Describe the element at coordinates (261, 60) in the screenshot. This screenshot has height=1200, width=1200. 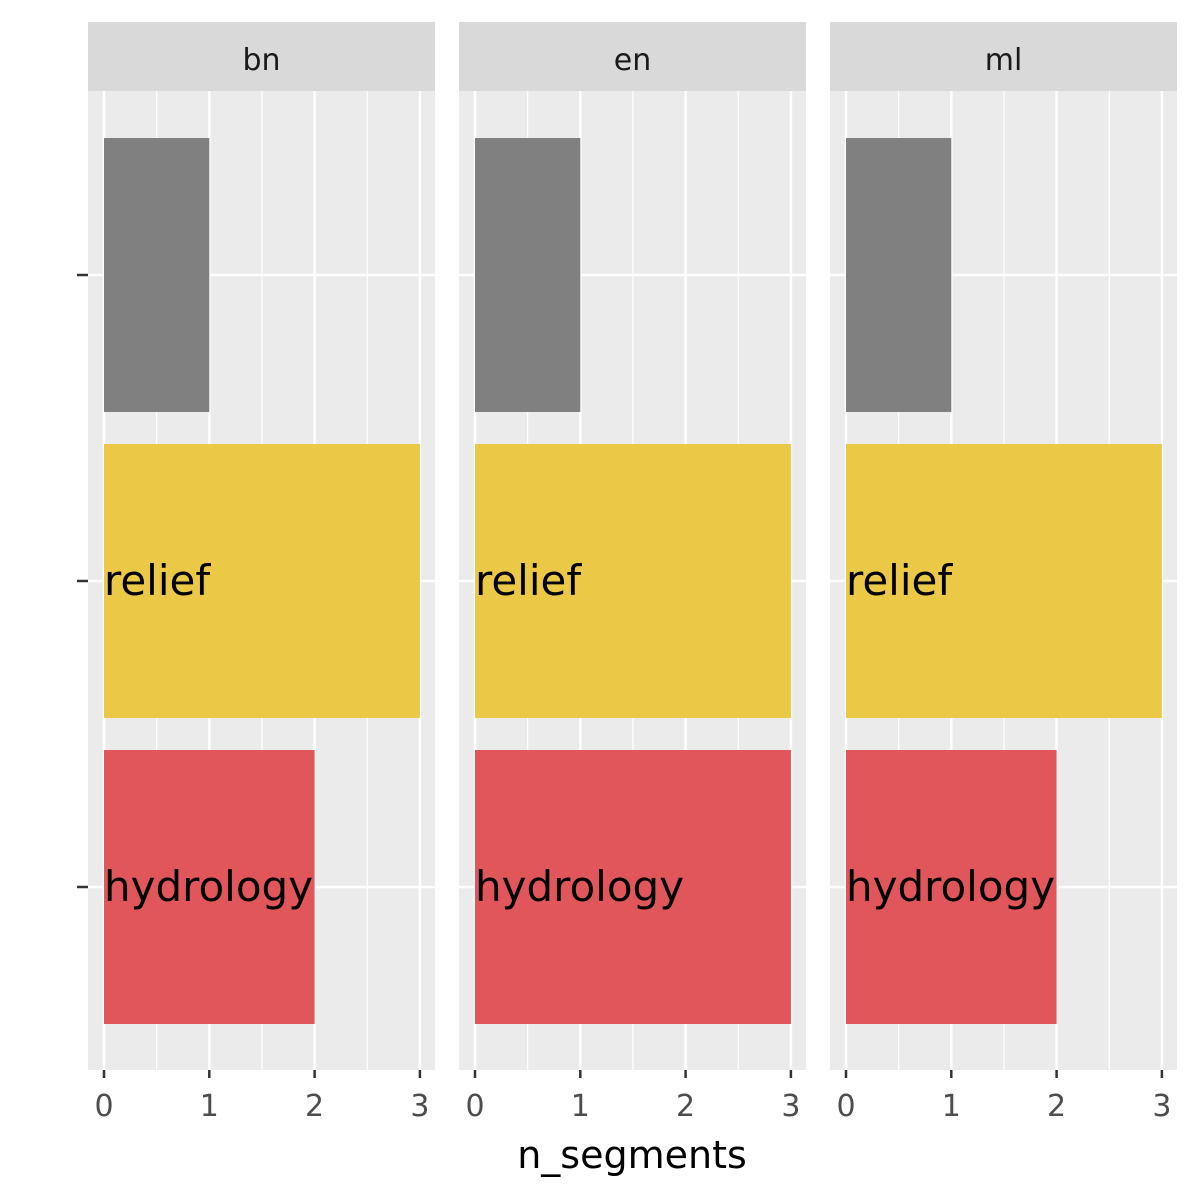
I see `facet-strip-label: bn` at that location.